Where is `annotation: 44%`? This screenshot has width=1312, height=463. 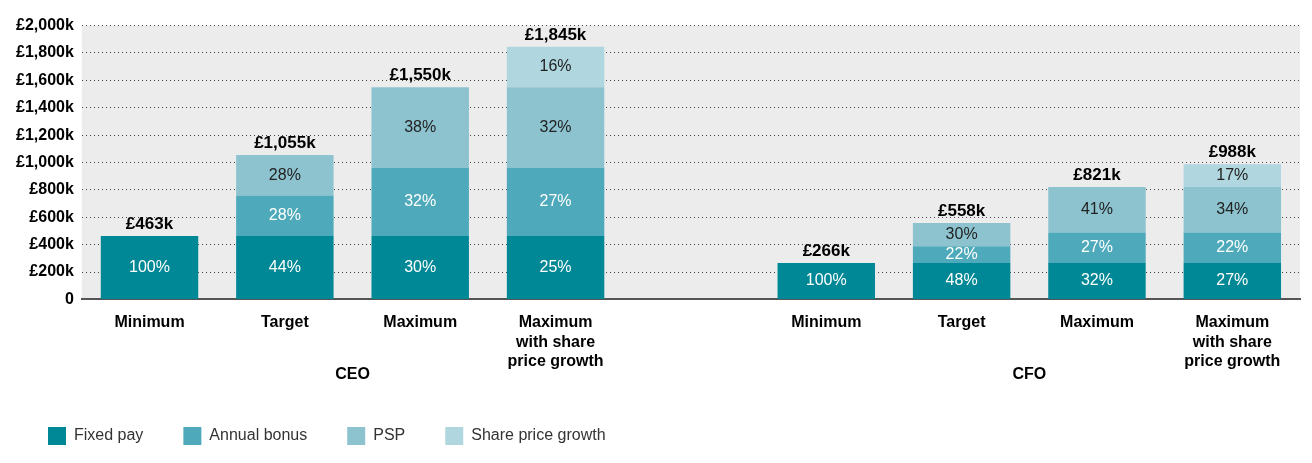
annotation: 44% is located at coordinates (284, 266).